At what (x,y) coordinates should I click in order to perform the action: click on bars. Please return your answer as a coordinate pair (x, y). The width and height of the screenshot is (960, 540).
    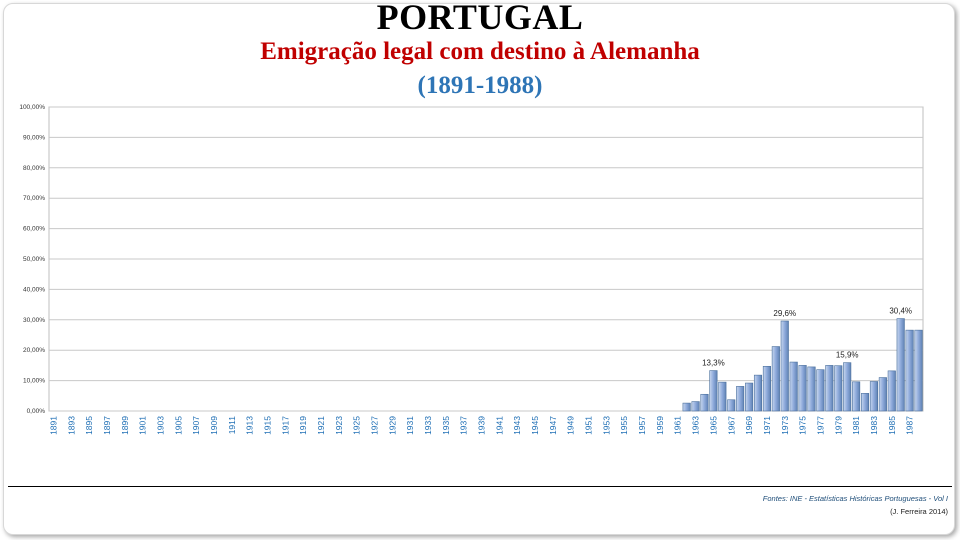
    Looking at the image, I should click on (802, 365).